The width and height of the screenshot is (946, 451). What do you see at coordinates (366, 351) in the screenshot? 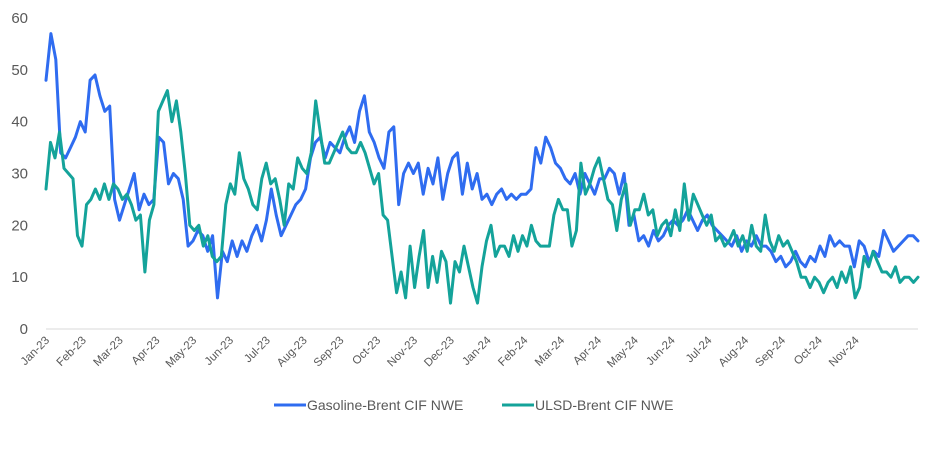
I see `x-tick-label: Oct-23` at bounding box center [366, 351].